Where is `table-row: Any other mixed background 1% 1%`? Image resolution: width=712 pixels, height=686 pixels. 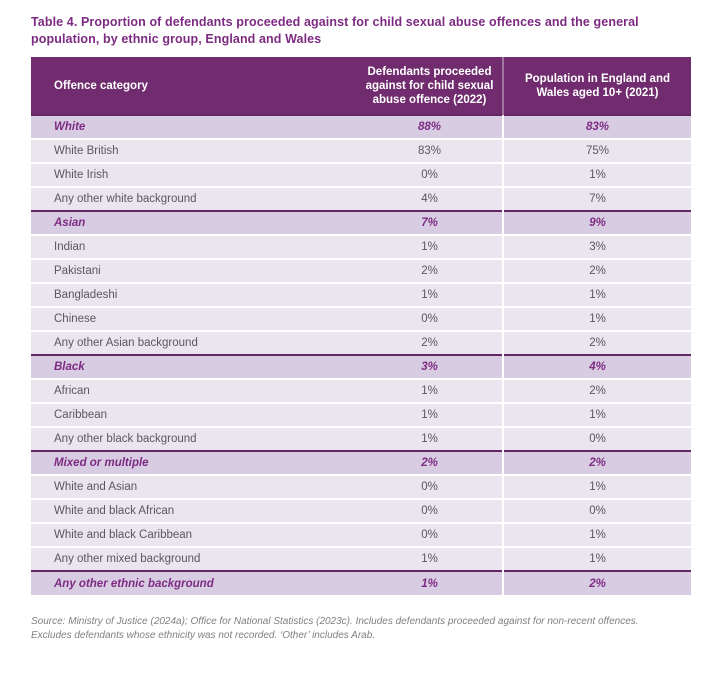
table-row: Any other mixed background 1% 1% is located at coordinates (361, 558).